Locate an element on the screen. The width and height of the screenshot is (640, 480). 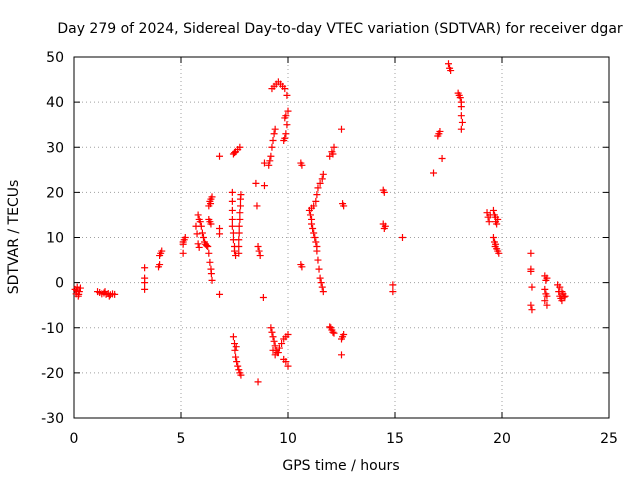
x-tick-labels: 0 5 10 15 20 25 is located at coordinates (344, 439).